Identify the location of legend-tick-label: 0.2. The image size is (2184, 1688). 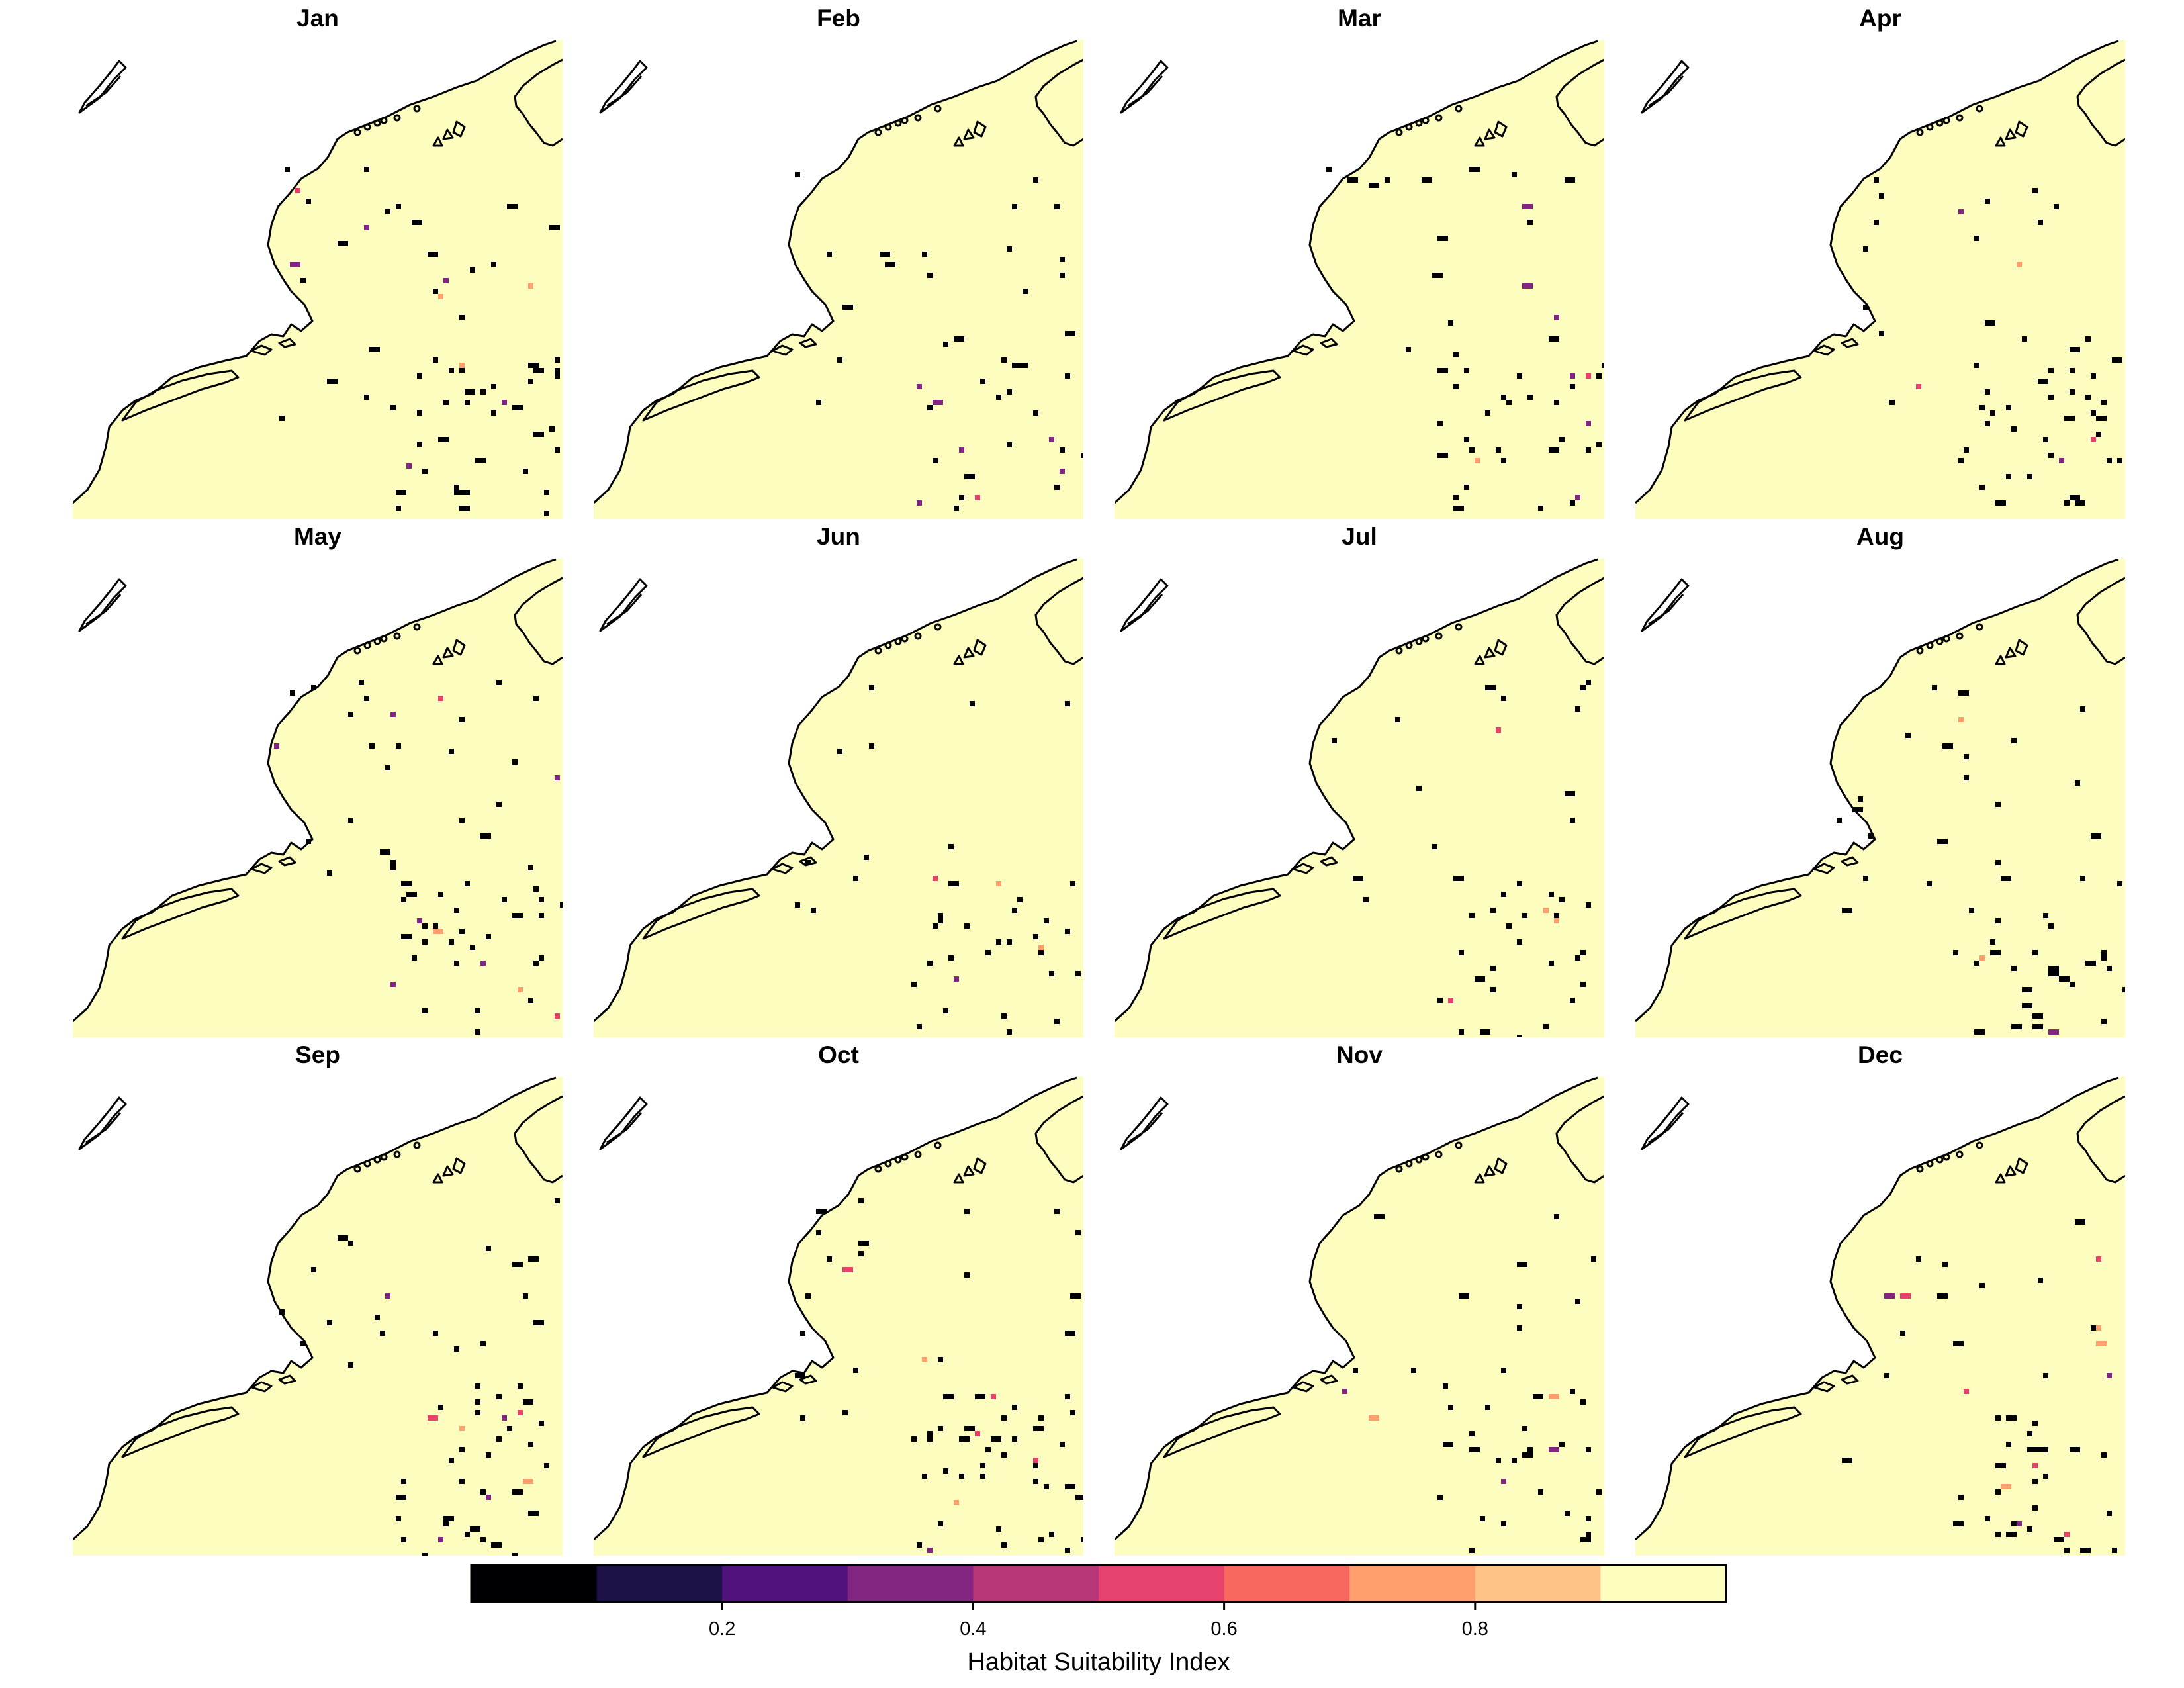
(722, 1629).